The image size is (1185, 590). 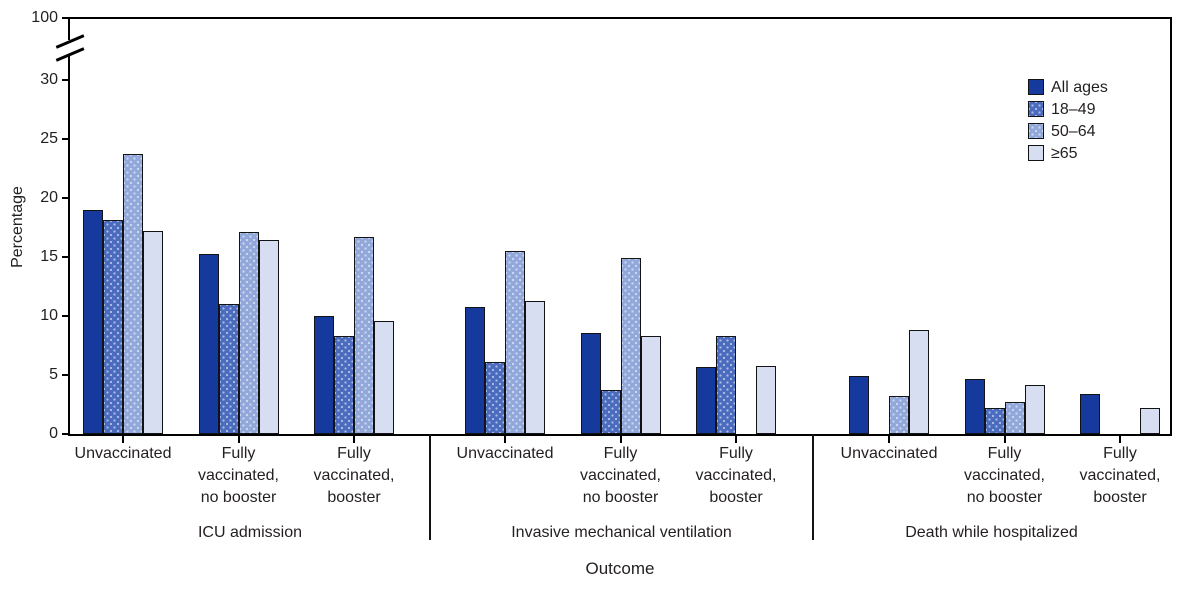 What do you see at coordinates (1073, 109) in the screenshot?
I see `legend-label: 18–49` at bounding box center [1073, 109].